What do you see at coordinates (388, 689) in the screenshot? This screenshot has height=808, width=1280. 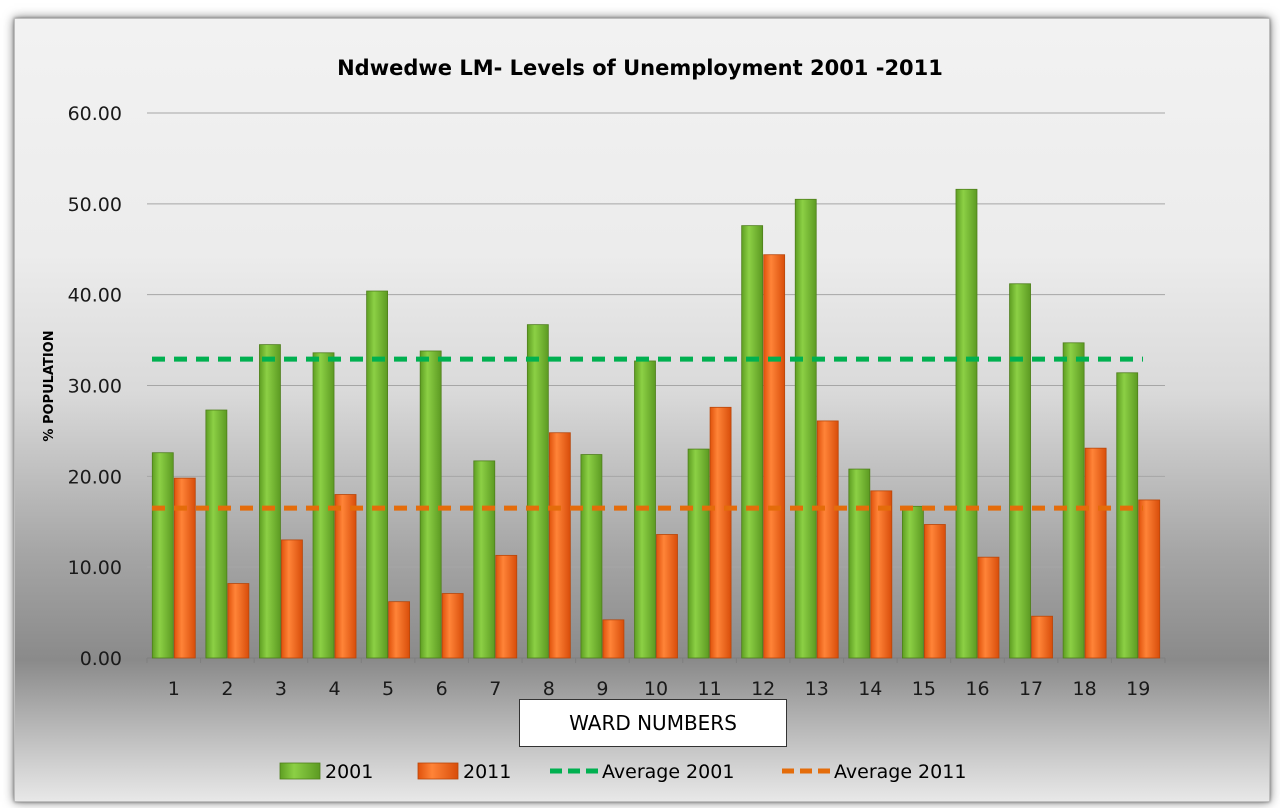 I see `x-tick-label: 5` at bounding box center [388, 689].